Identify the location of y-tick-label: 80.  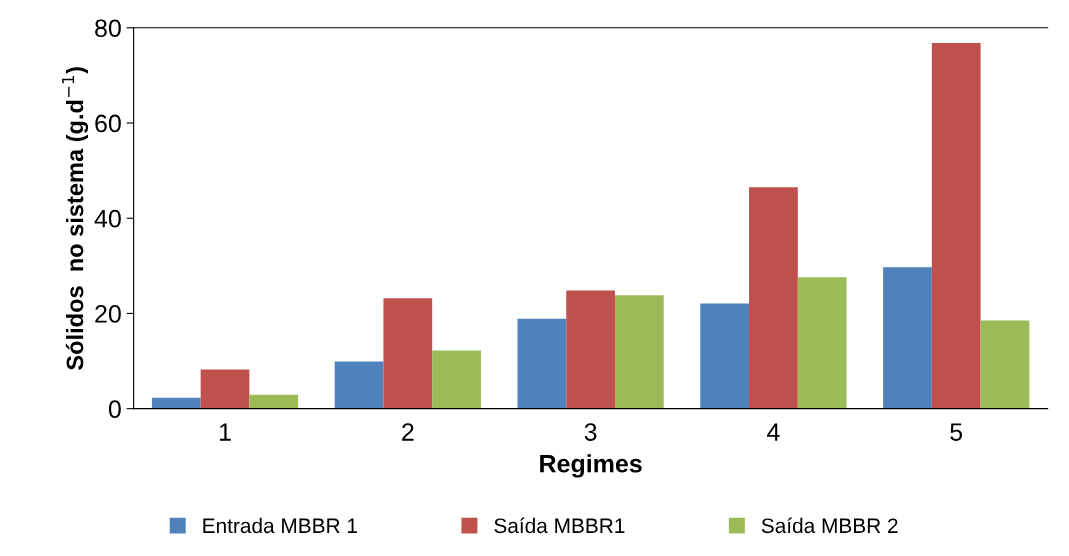
(108, 28).